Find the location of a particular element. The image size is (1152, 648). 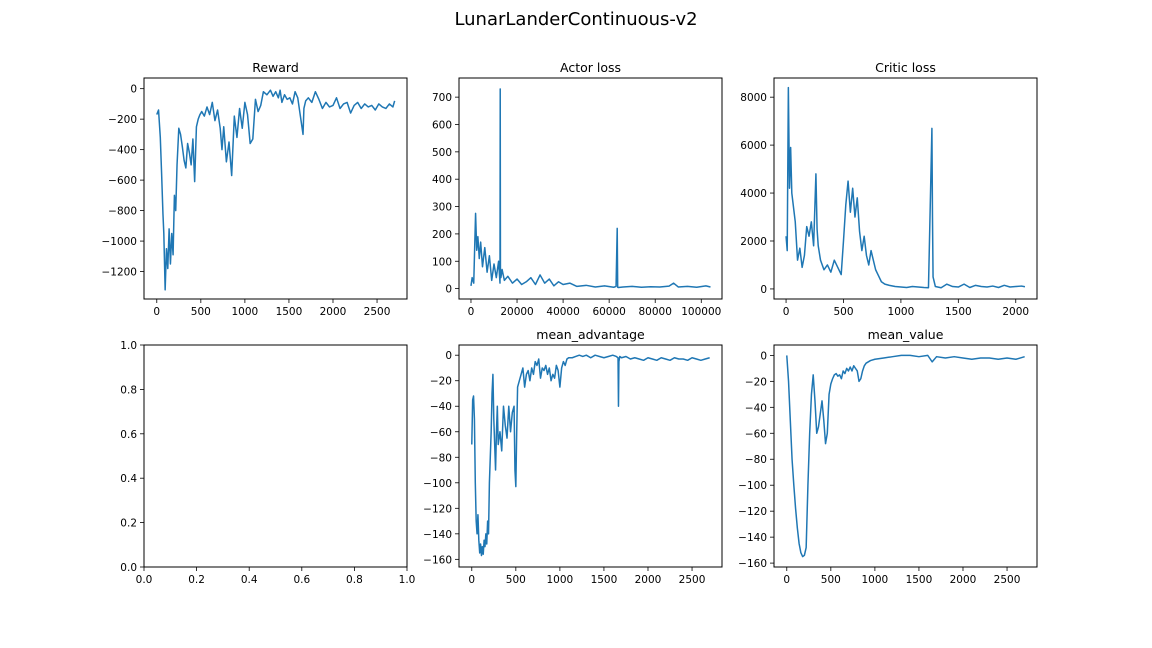

x-tick-label: 1.0 is located at coordinates (407, 580).